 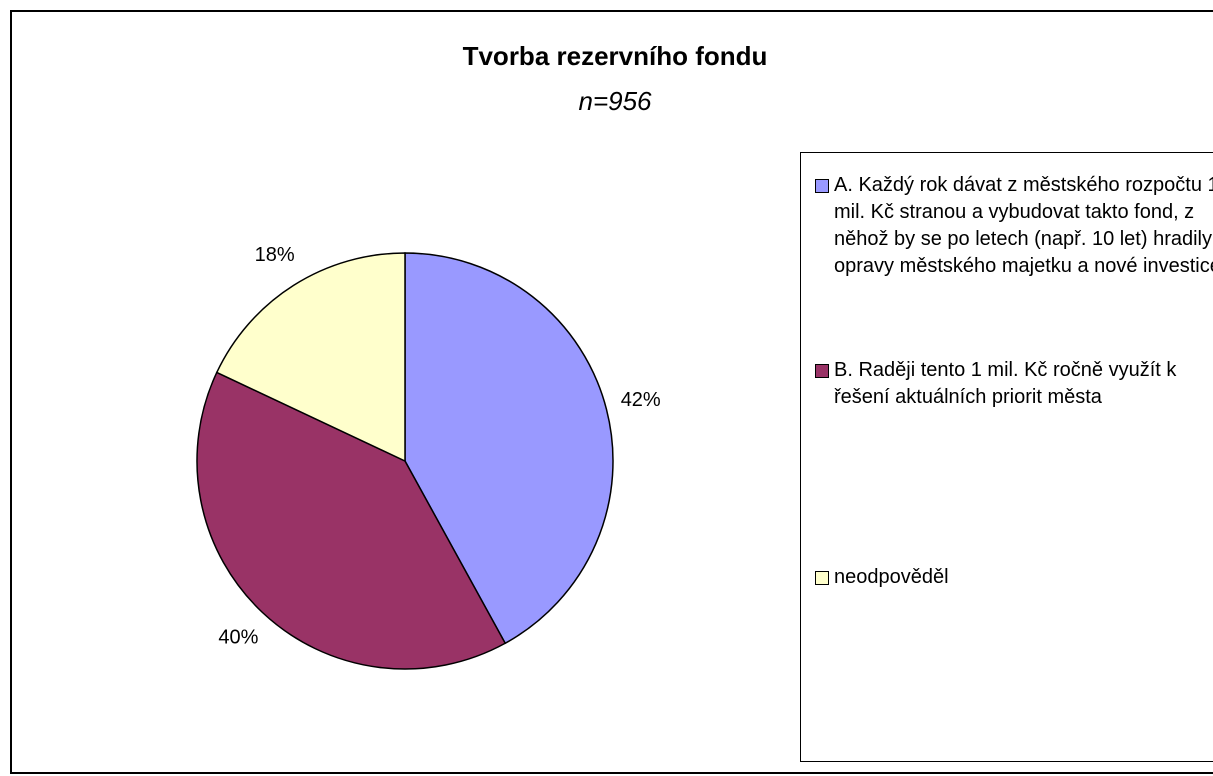 What do you see at coordinates (891, 577) in the screenshot?
I see `legend-label: neodpověděl` at bounding box center [891, 577].